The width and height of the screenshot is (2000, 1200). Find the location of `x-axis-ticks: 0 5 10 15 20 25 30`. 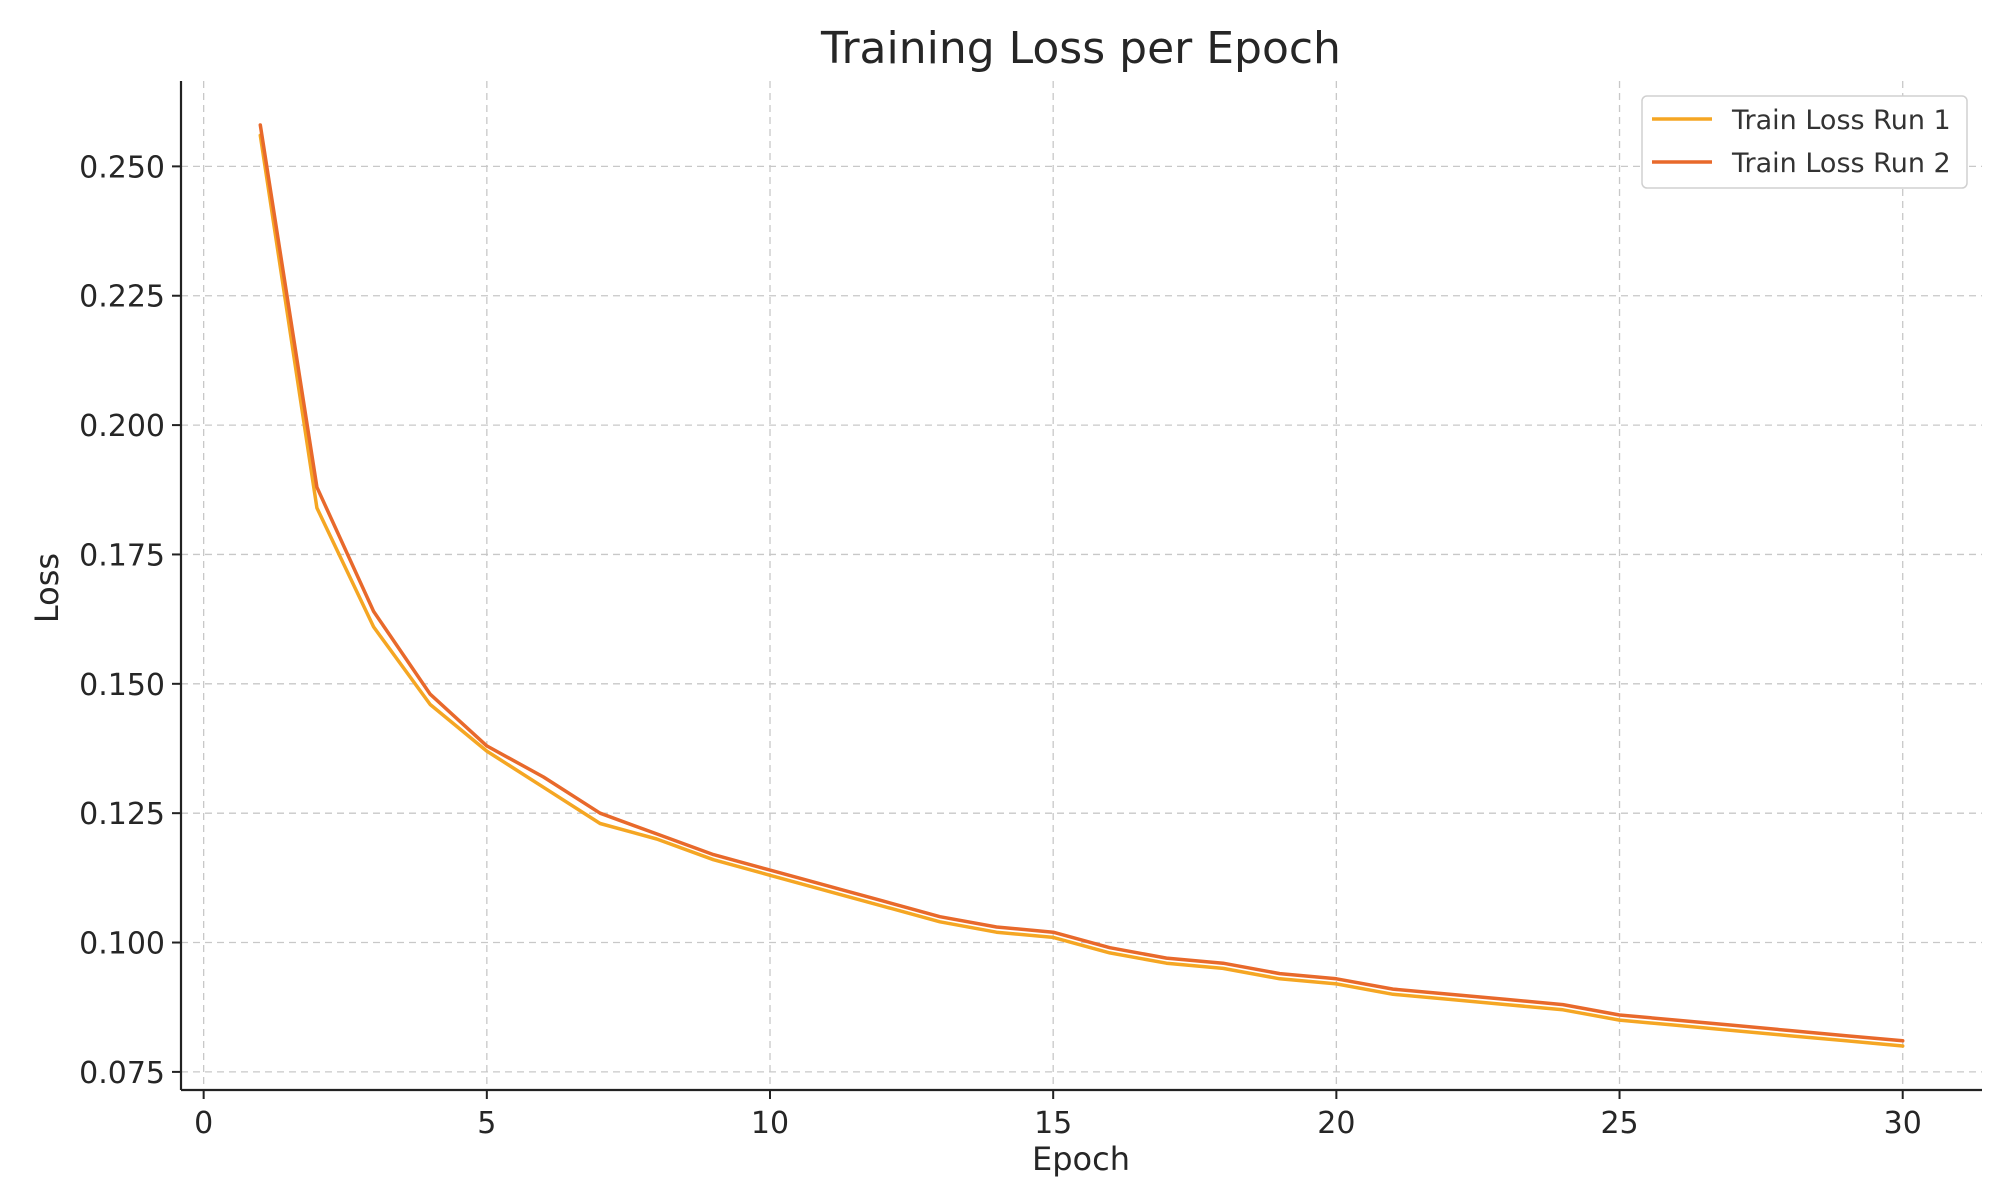

x-axis-ticks: 0 5 10 15 20 25 30 is located at coordinates (1058, 1115).